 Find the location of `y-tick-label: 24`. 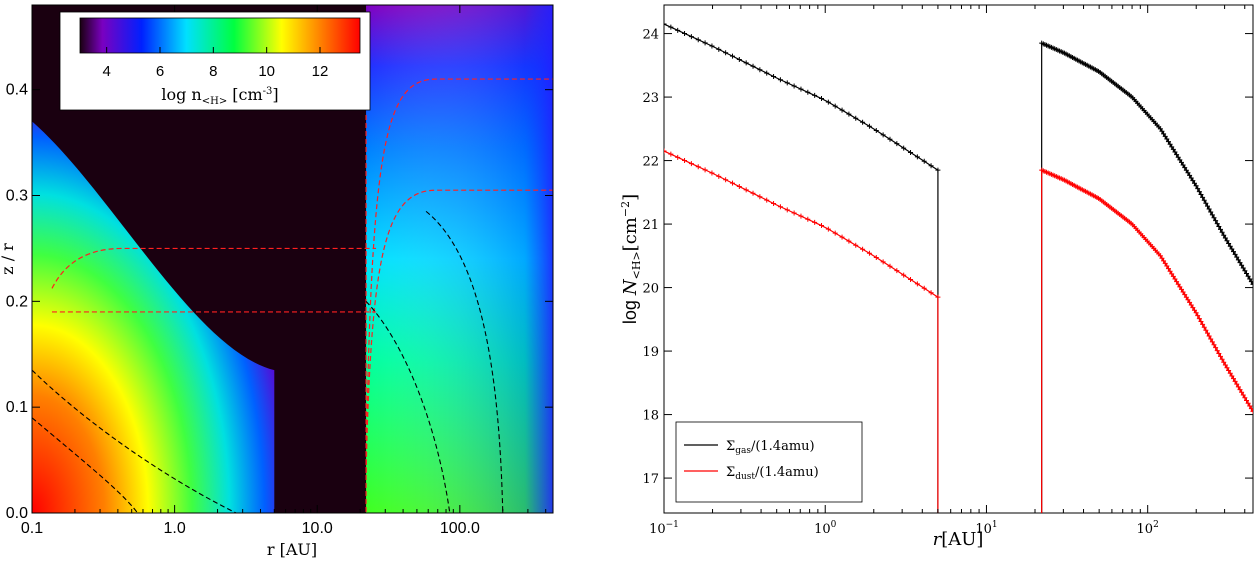

y-tick-label: 24 is located at coordinates (650, 35).